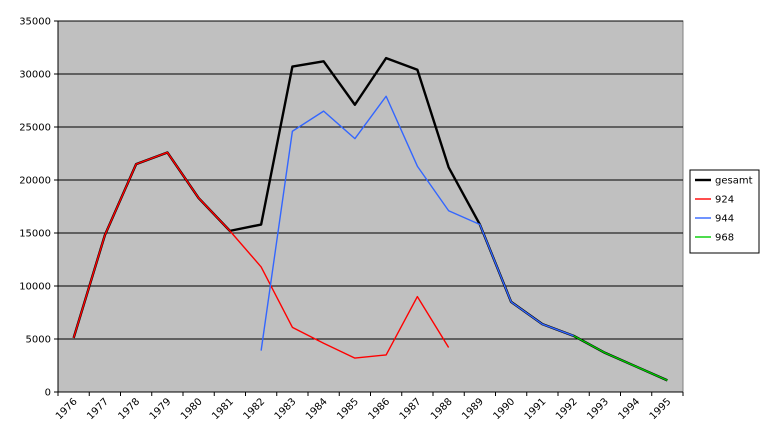 This screenshot has width=768, height=445. Describe the element at coordinates (286, 409) in the screenshot. I see `x-tick-label: 1983` at that location.